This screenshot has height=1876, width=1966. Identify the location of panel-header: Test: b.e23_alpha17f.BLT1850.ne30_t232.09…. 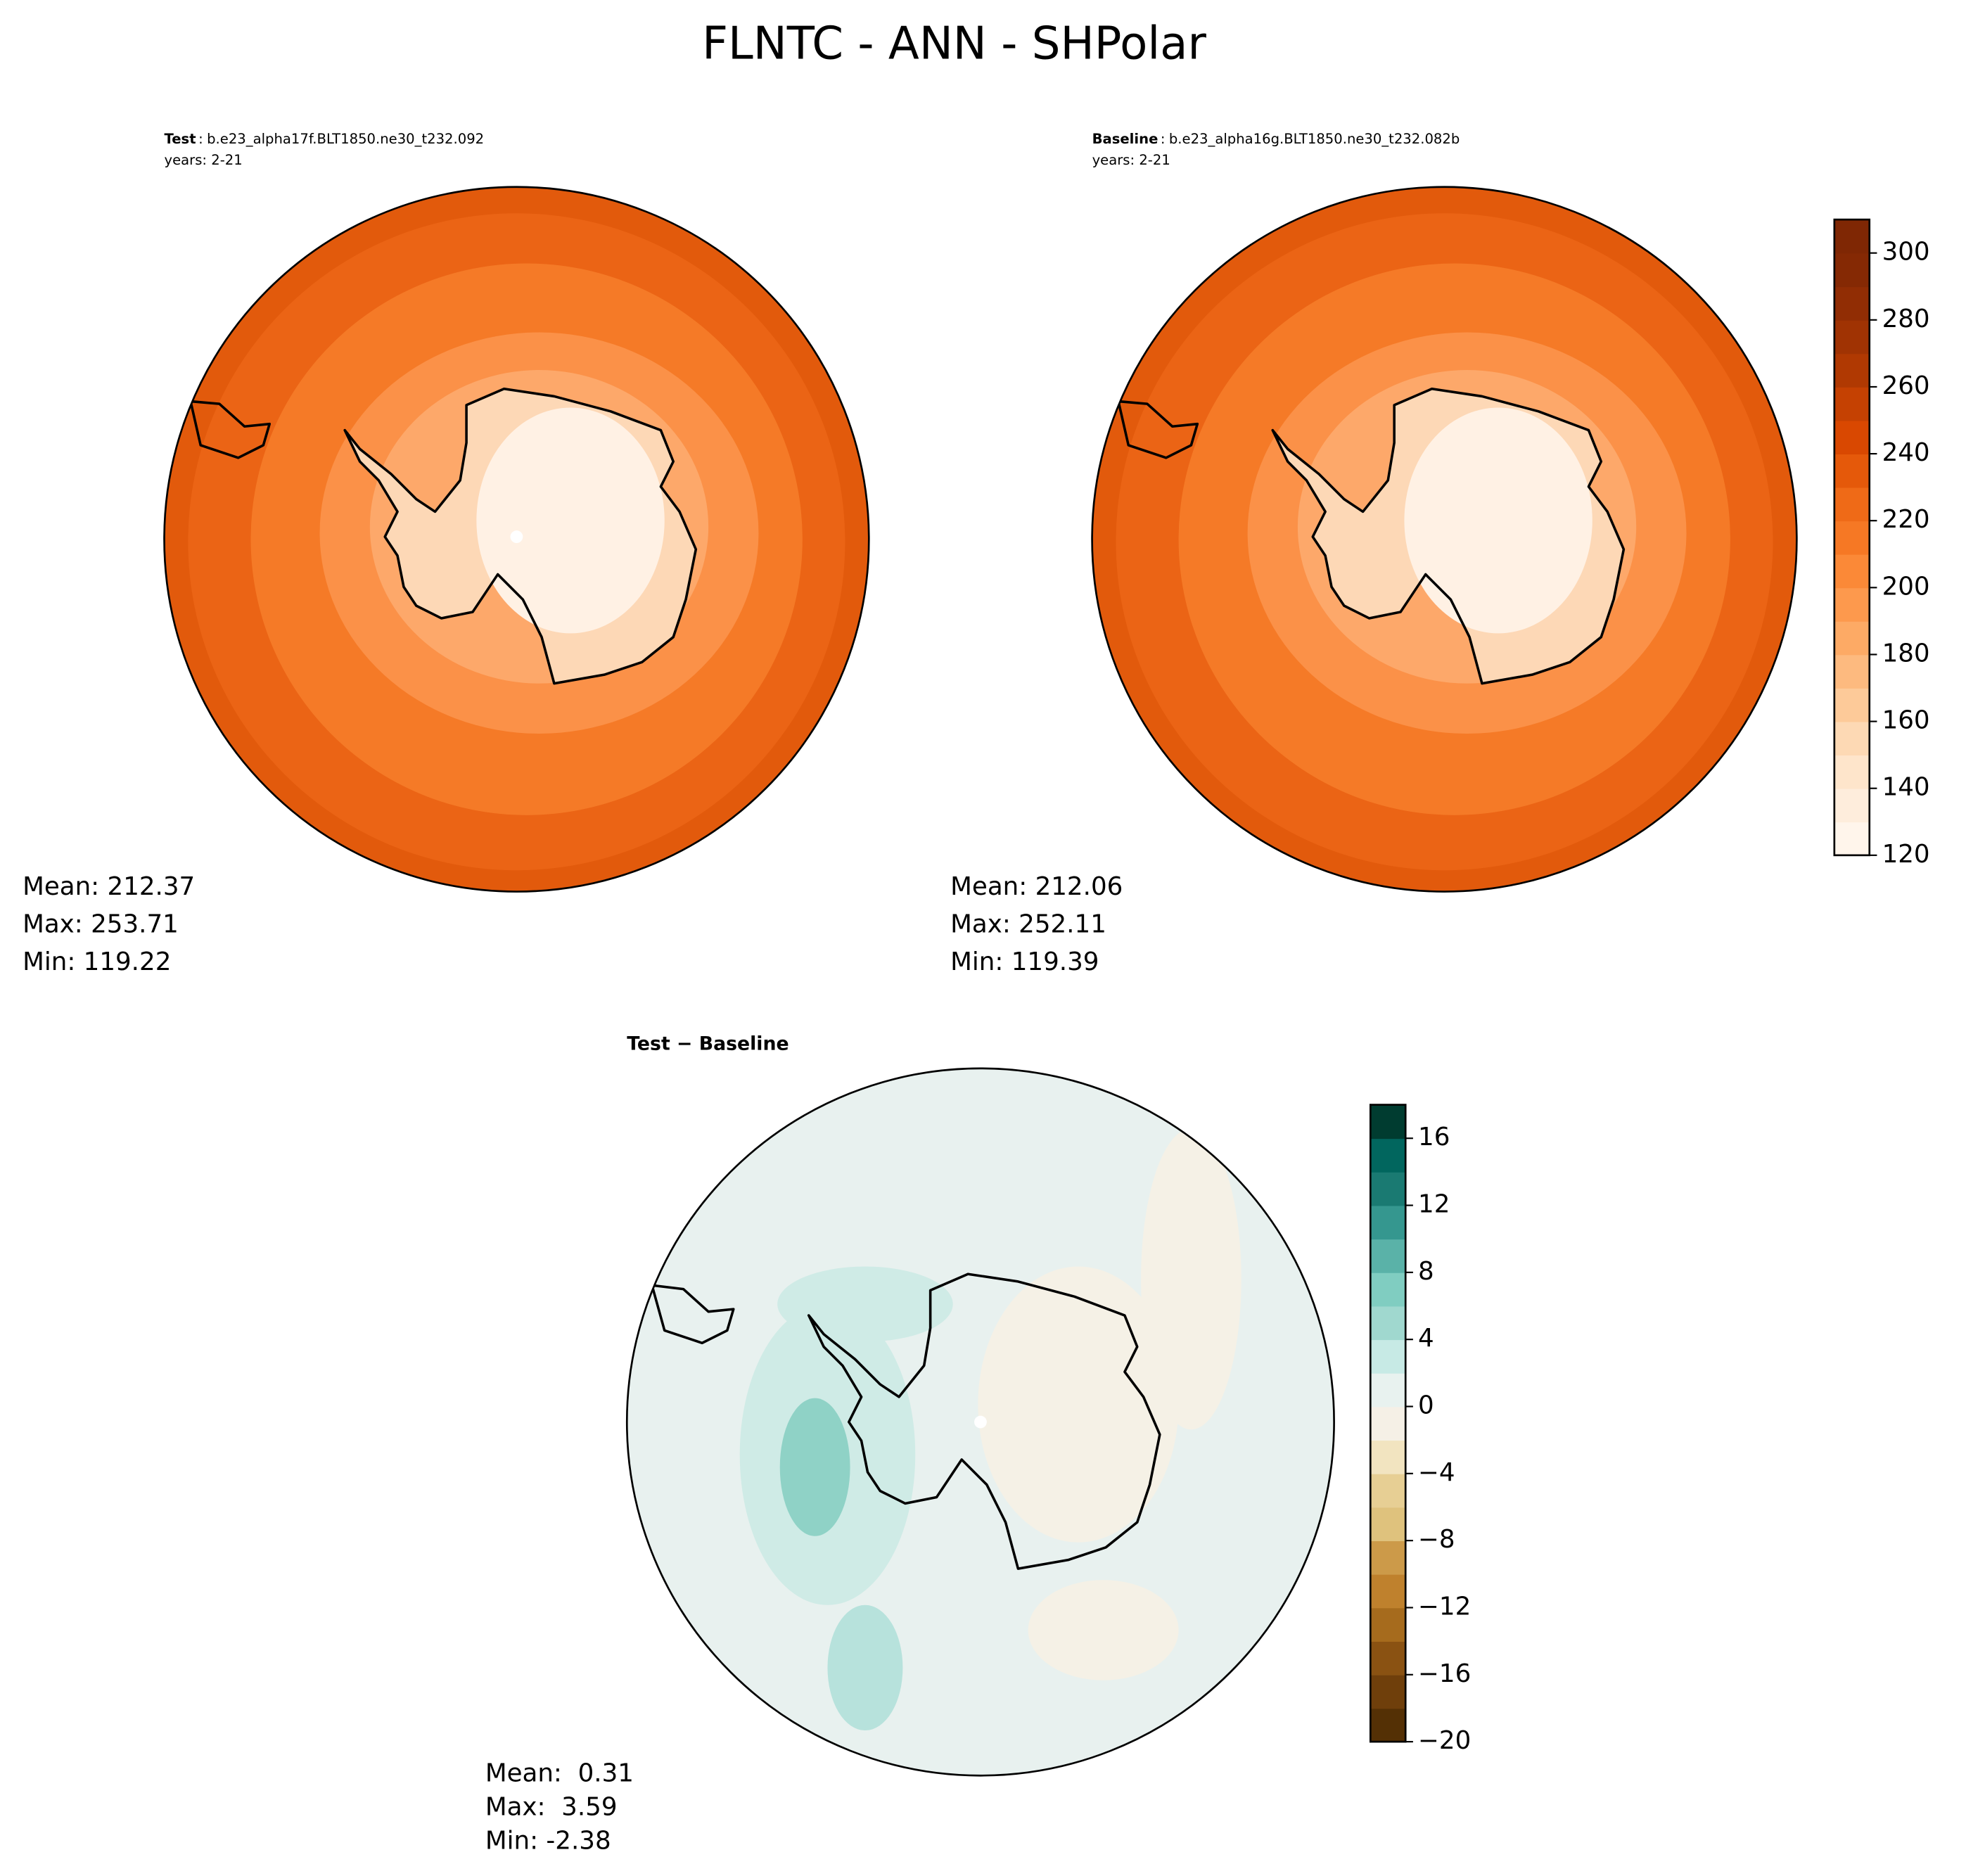
(325, 139).